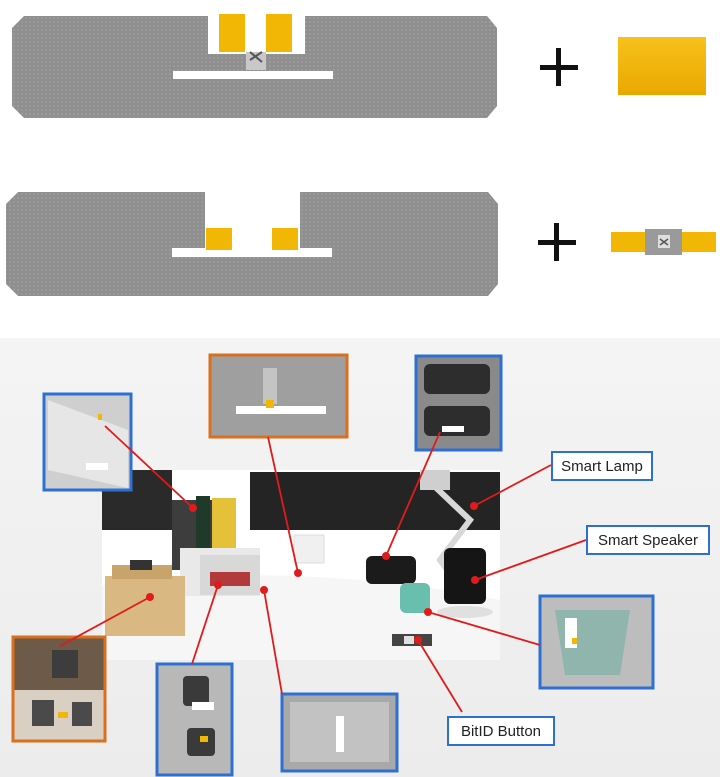 This screenshot has height=777, width=720. I want to click on gold-label-piece, so click(662, 66).